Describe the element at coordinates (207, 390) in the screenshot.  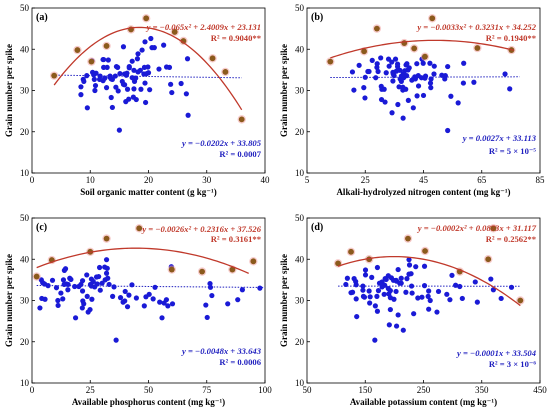
I see `x-tick-label: 75` at that location.